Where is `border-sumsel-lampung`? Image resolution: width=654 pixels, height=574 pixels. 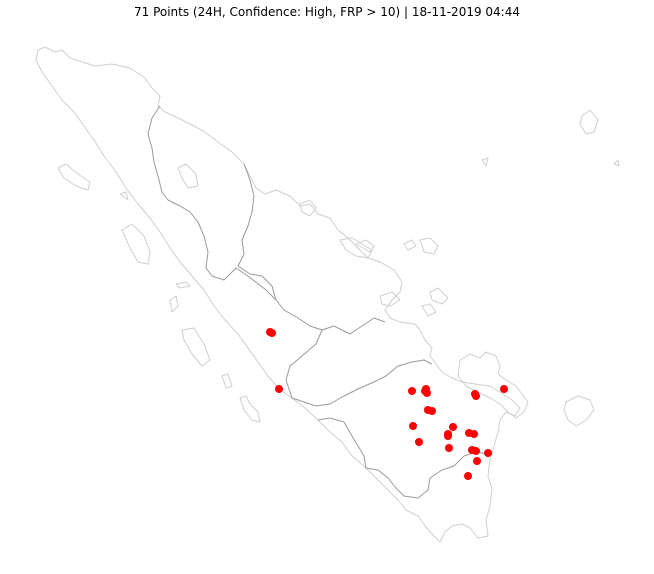
border-sumsel-lampung is located at coordinates (427, 475).